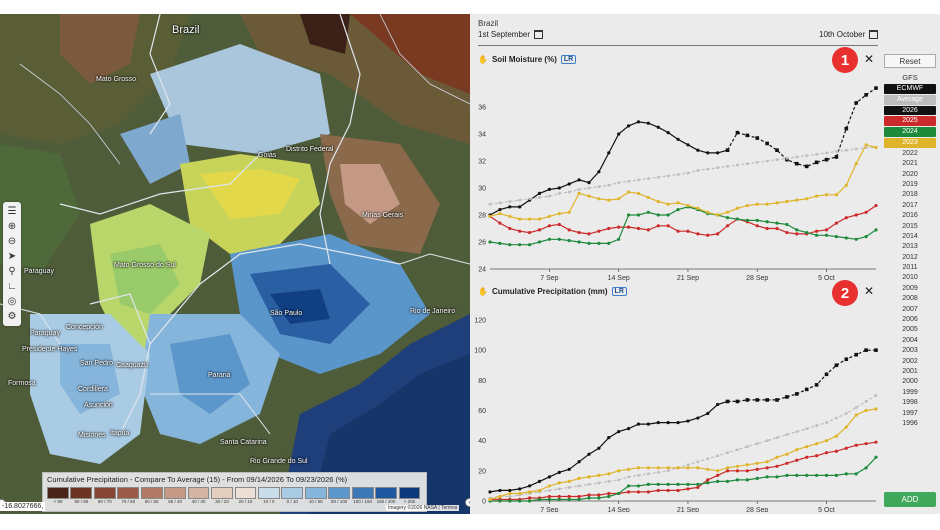 The width and height of the screenshot is (940, 530). What do you see at coordinates (910, 371) in the screenshot?
I see `year-toggle: 2001` at bounding box center [910, 371].